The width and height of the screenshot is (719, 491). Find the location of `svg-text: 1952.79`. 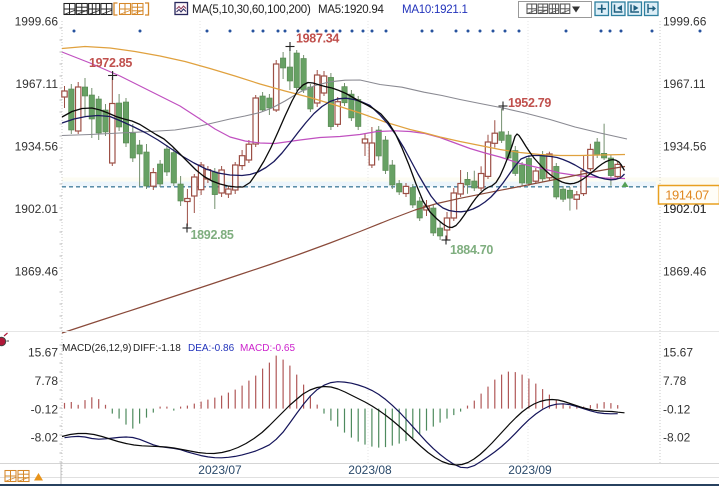

svg-text: 1952.79 is located at coordinates (529, 103).